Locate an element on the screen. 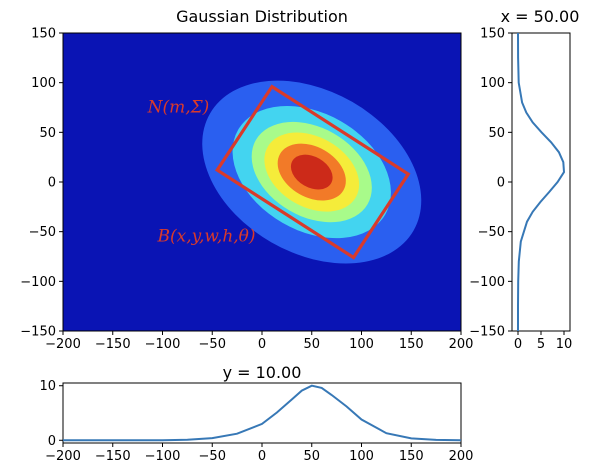 The width and height of the screenshot is (598, 468). main-y-tick-label: −50 is located at coordinates (42, 232).